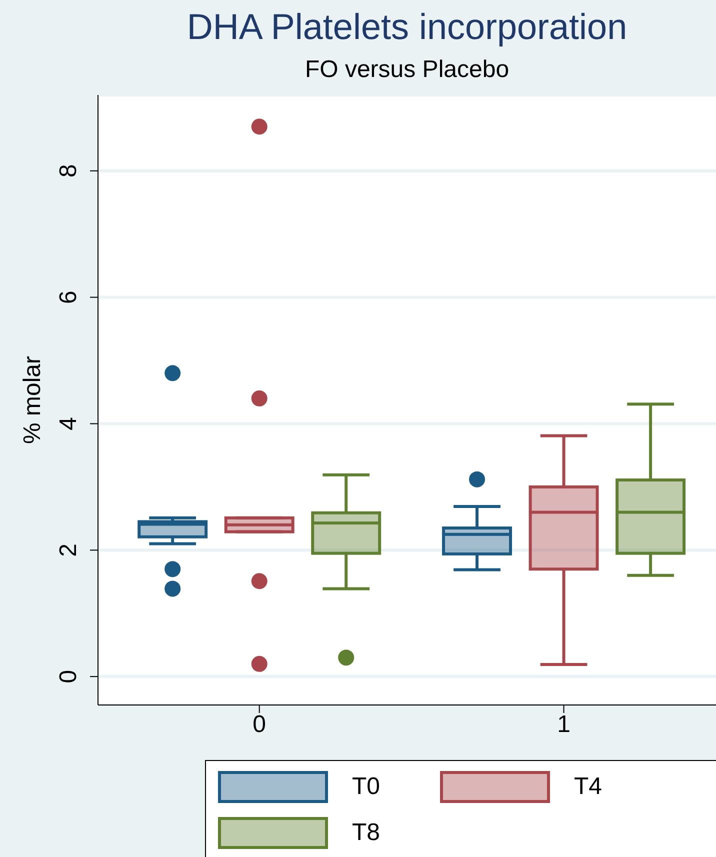 The width and height of the screenshot is (716, 857). What do you see at coordinates (366, 787) in the screenshot?
I see `legend-label: T0` at bounding box center [366, 787].